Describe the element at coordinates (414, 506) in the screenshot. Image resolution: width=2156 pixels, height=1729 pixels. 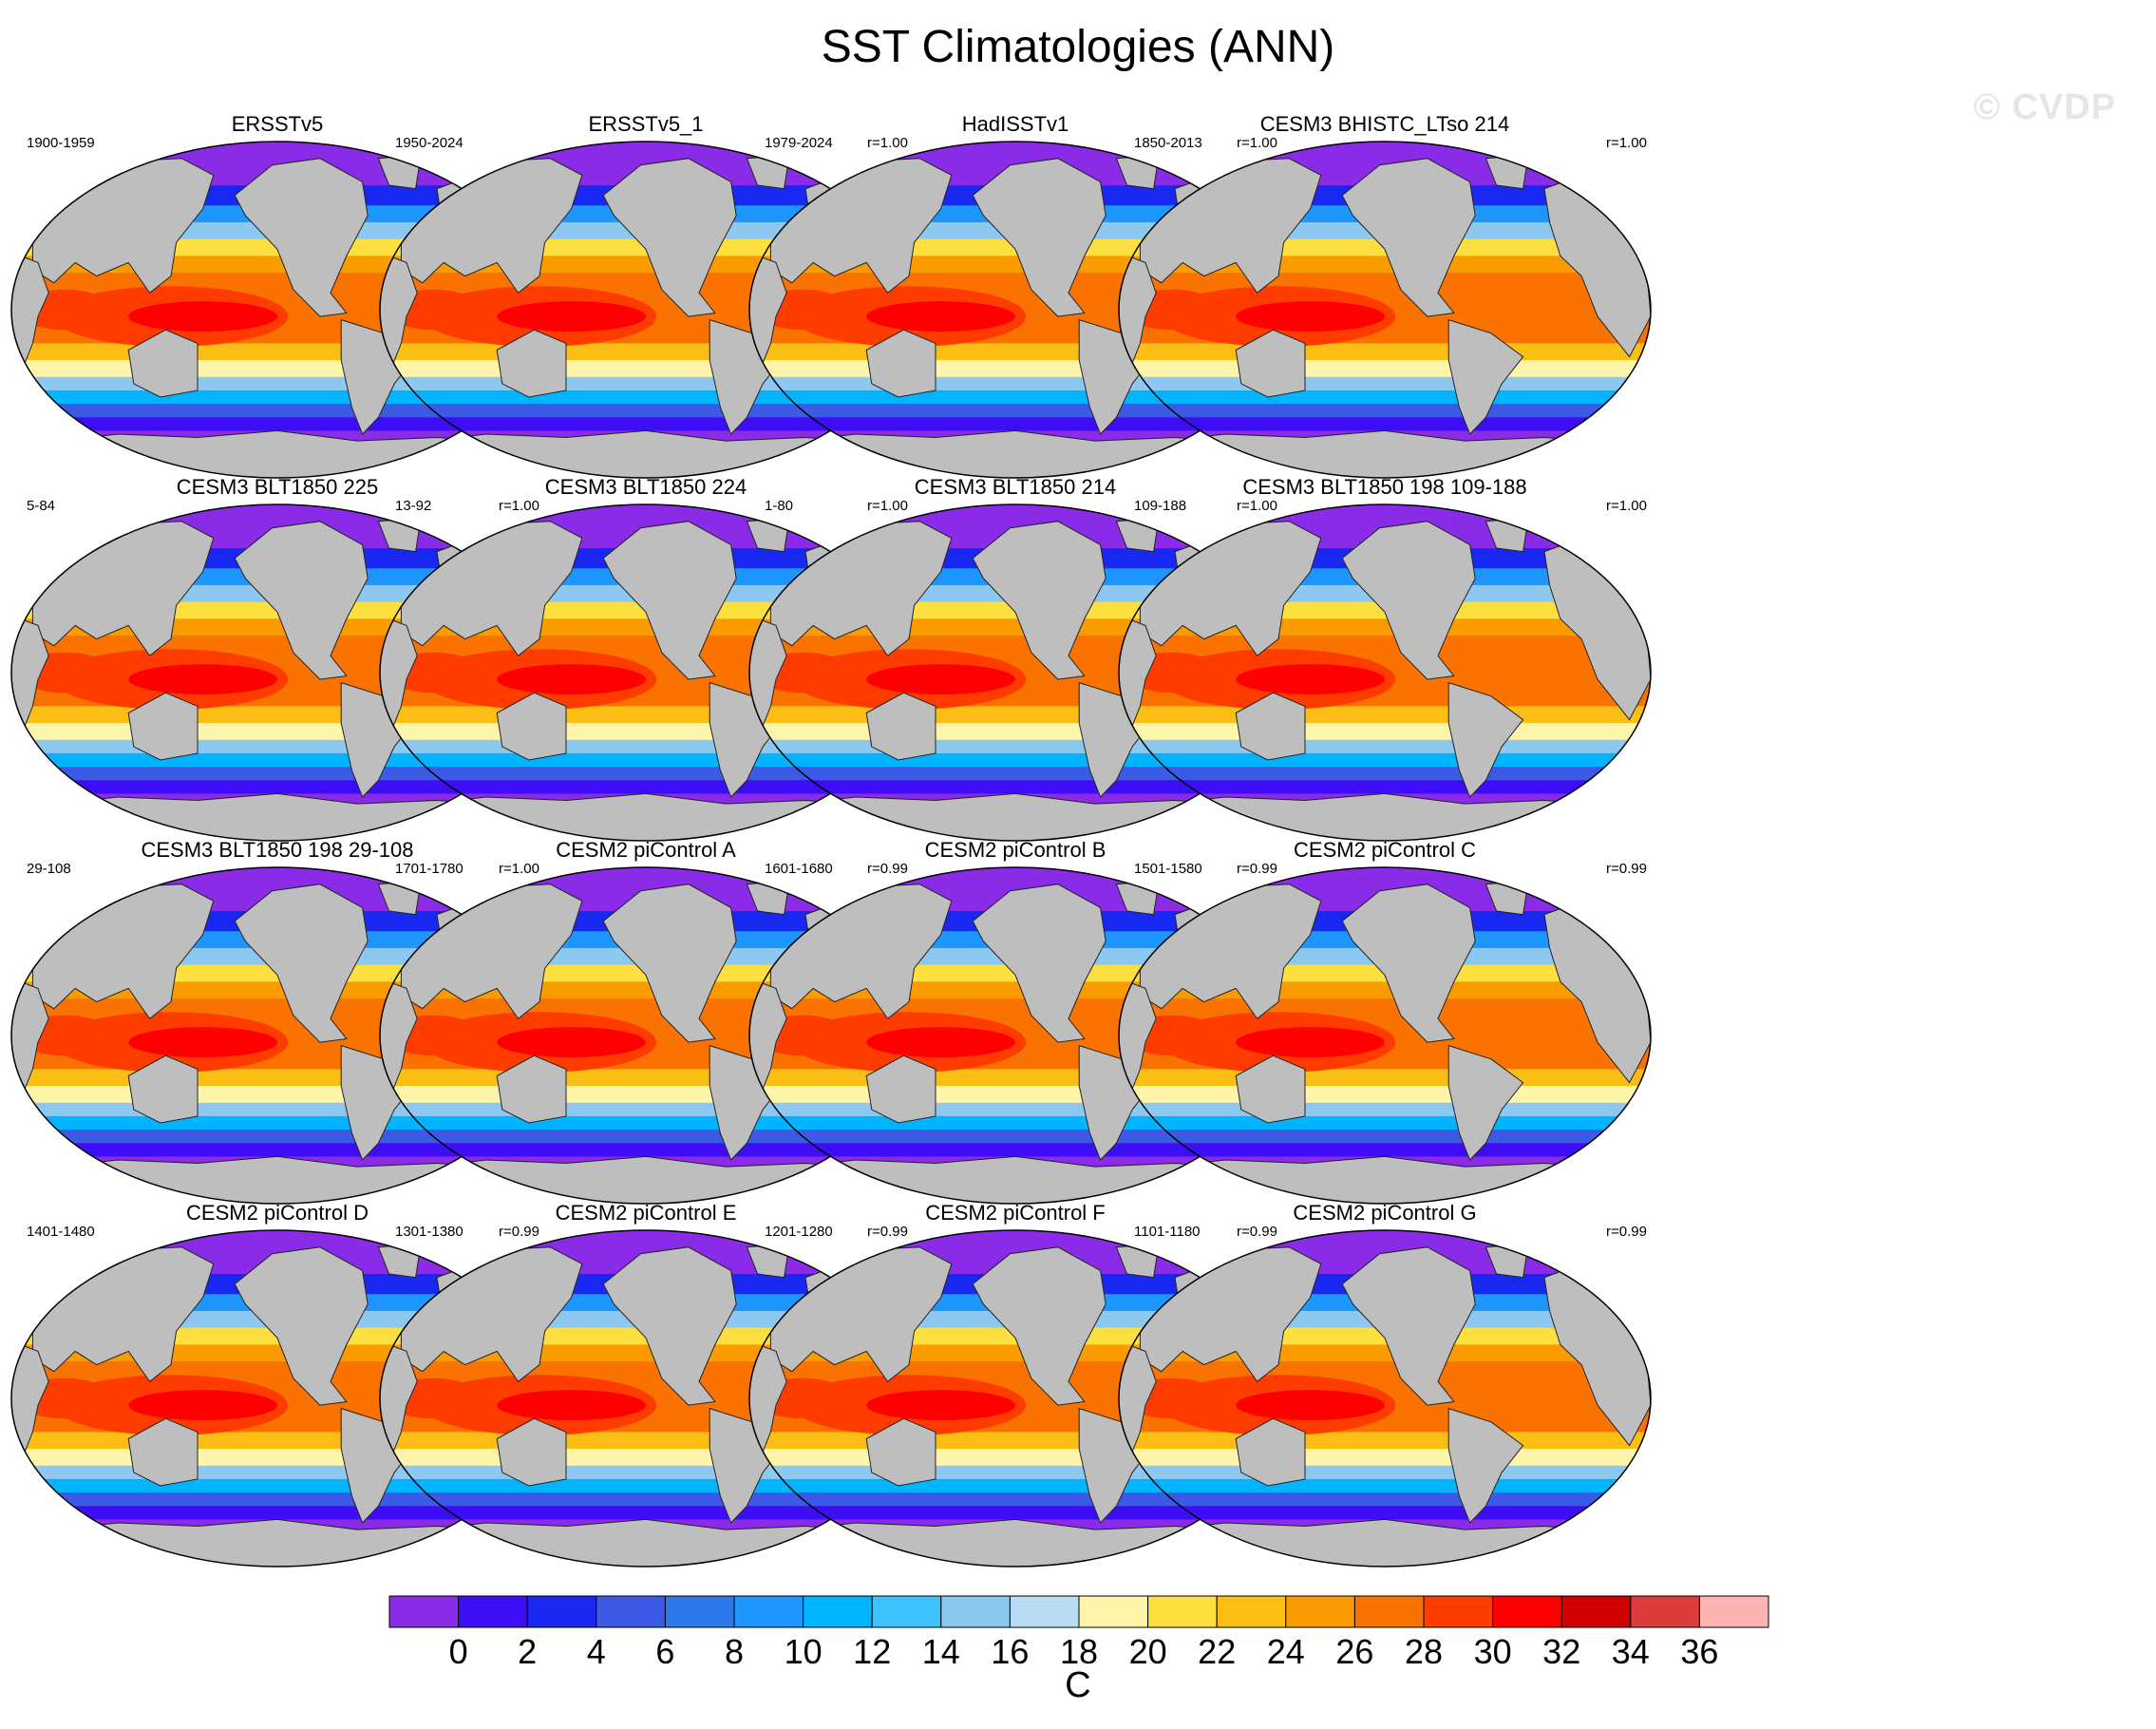
I see `panel-period: 13-92` at that location.